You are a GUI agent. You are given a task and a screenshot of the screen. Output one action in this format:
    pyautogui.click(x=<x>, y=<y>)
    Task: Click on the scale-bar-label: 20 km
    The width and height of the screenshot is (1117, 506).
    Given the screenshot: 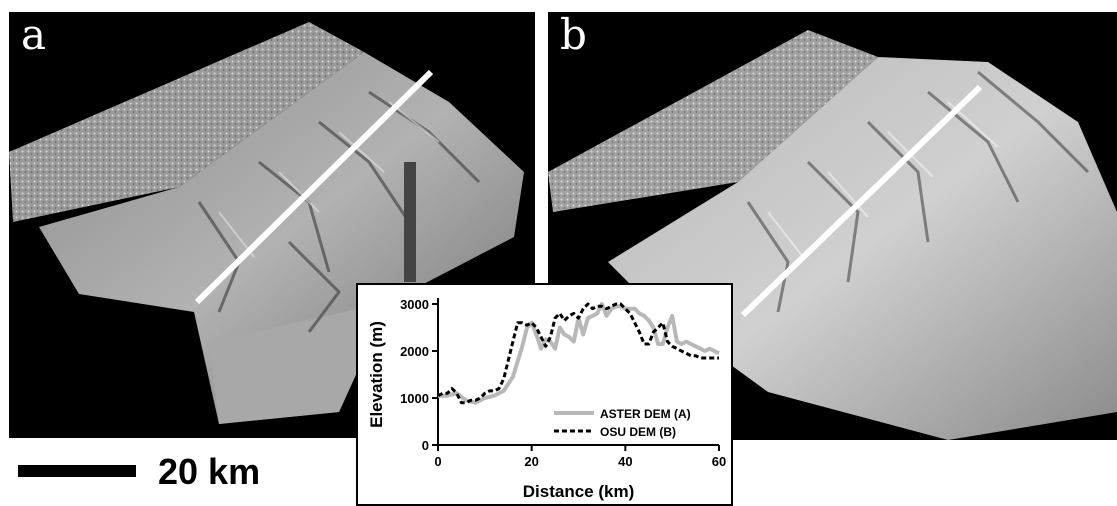 What is the action you would take?
    pyautogui.click(x=209, y=471)
    